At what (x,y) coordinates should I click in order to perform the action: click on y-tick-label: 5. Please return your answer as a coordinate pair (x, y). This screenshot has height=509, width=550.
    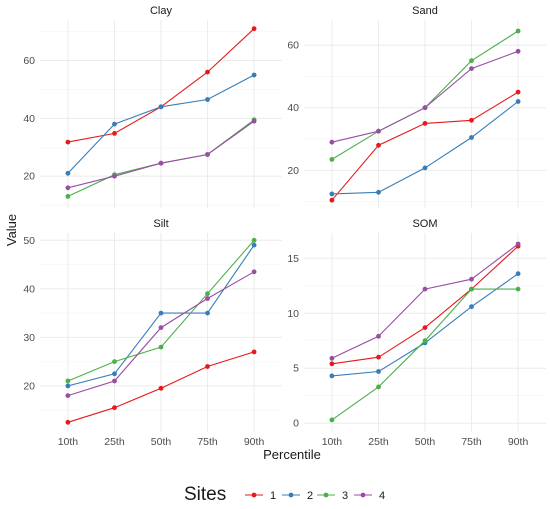
    Looking at the image, I should click on (296, 369).